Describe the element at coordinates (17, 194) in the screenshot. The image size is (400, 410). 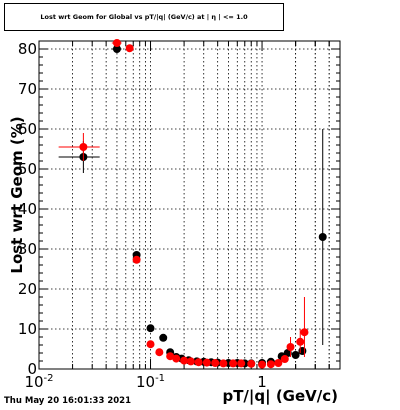
I see `y-axis-label: Lost wrt Geom (%)` at that location.